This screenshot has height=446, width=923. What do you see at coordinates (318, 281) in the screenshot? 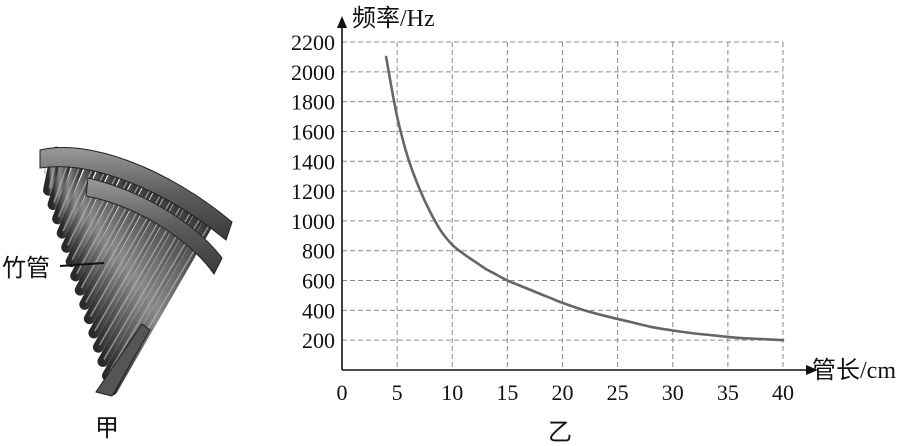
I see `y-tick-label: 600` at bounding box center [318, 281].